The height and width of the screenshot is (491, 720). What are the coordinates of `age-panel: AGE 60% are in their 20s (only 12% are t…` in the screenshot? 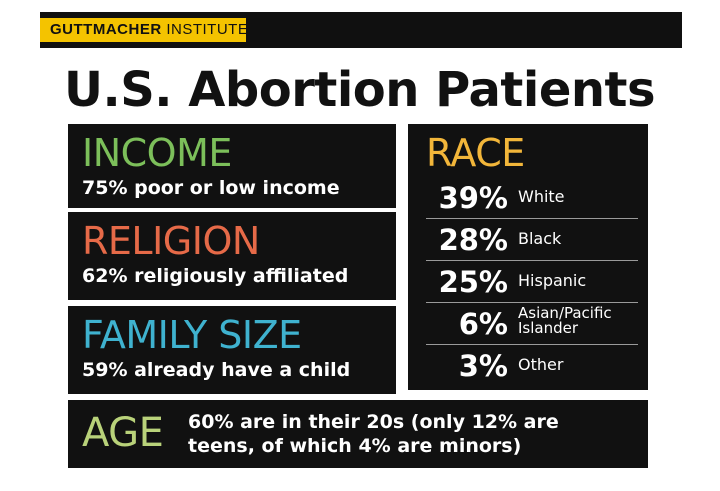 It's located at (358, 434).